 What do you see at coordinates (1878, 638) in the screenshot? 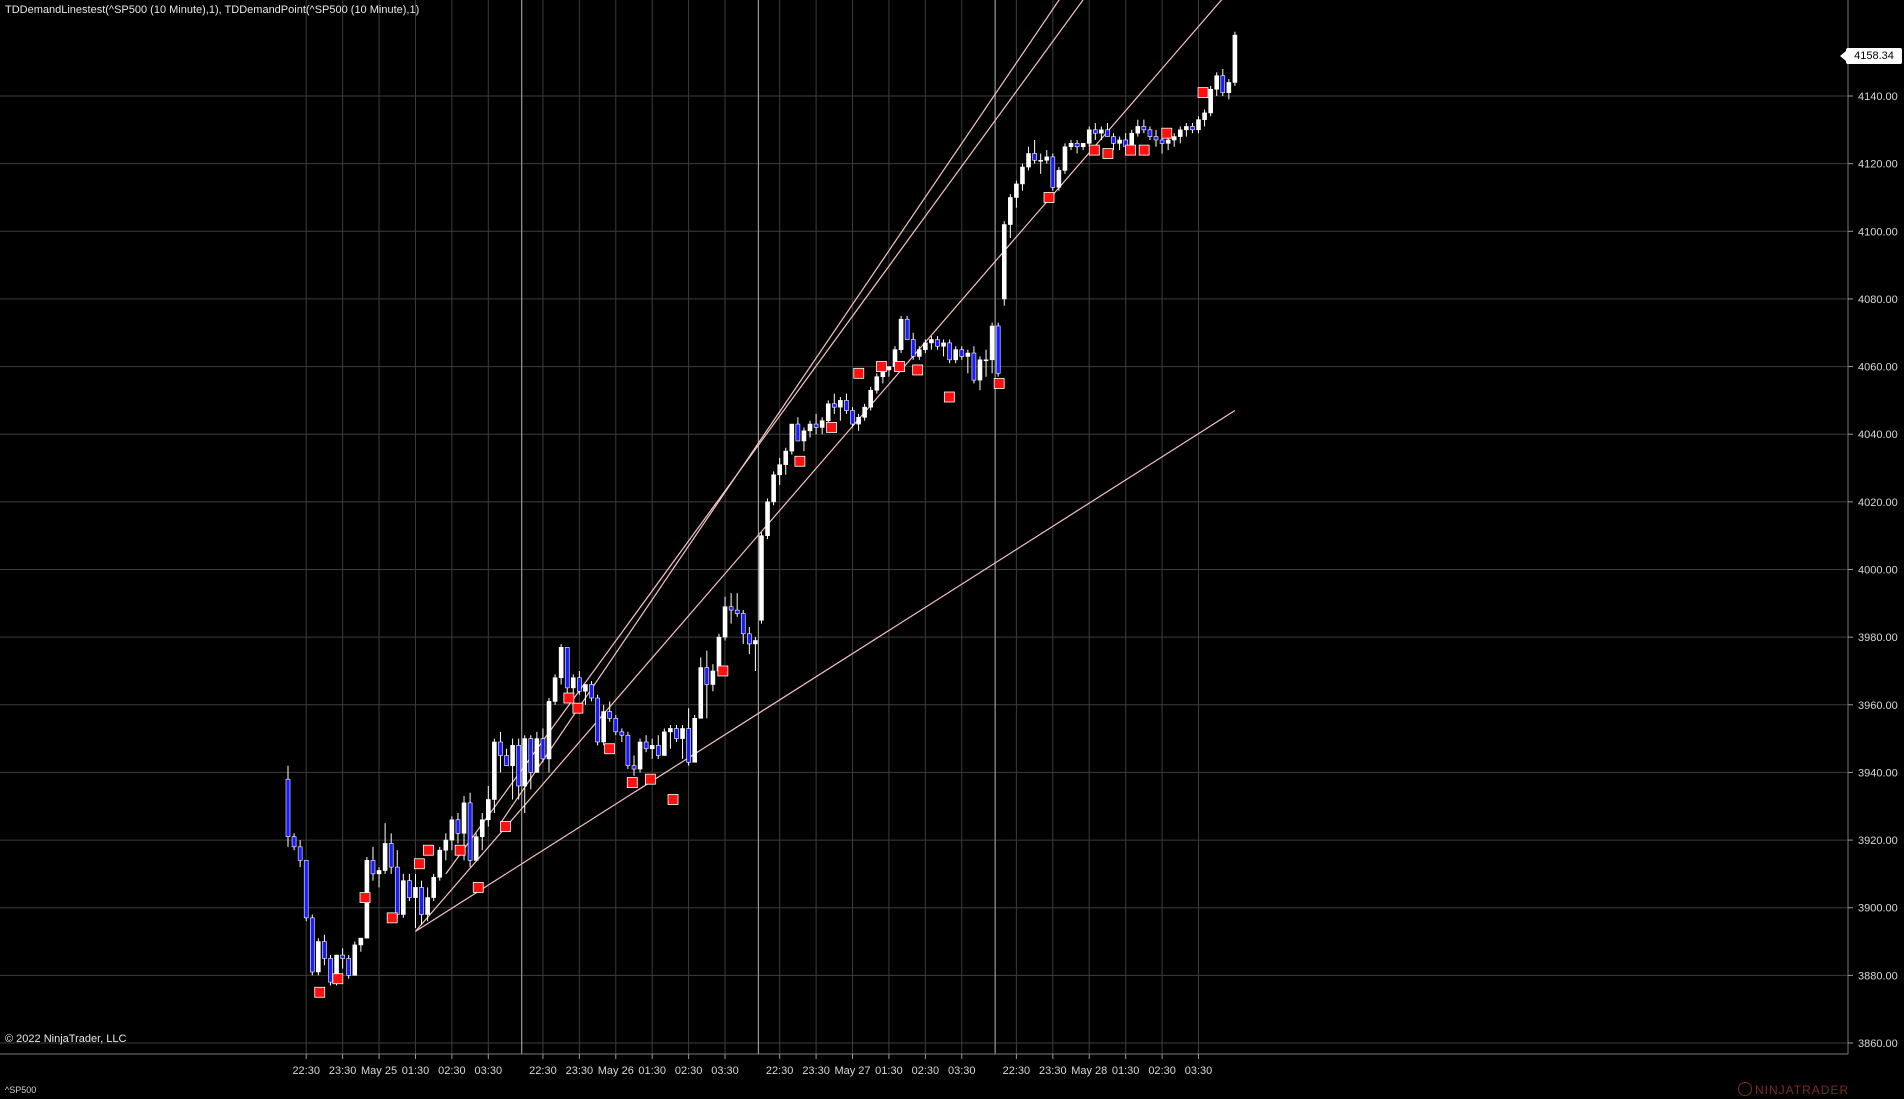
I see `price-tick-label: 3980.00` at bounding box center [1878, 638].